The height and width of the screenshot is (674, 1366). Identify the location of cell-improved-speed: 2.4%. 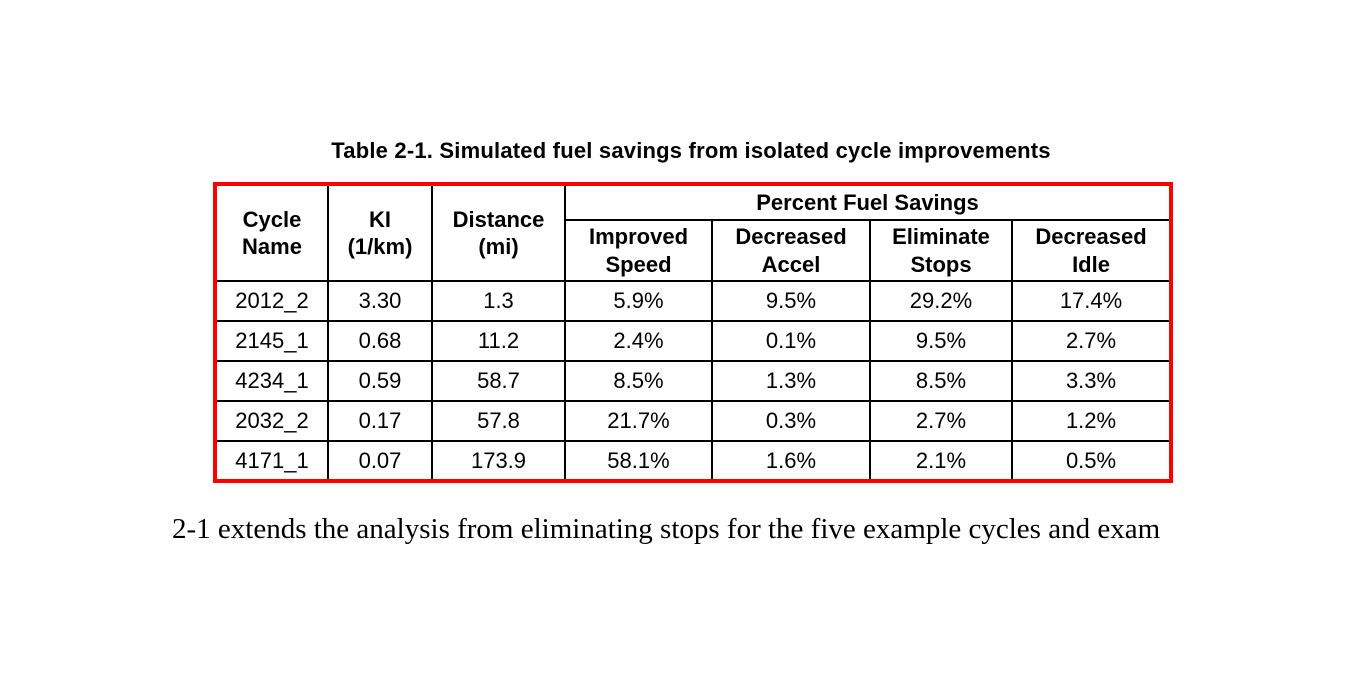
(638, 341).